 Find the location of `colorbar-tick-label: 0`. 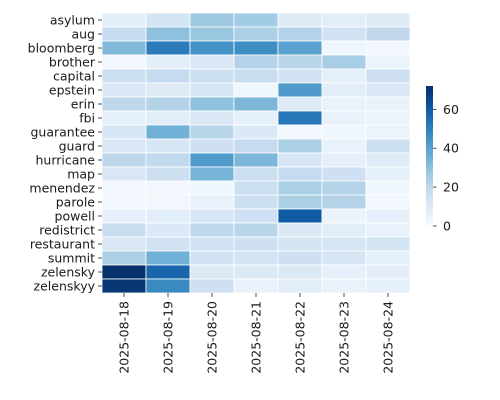

colorbar-tick-label: 0 is located at coordinates (447, 226).